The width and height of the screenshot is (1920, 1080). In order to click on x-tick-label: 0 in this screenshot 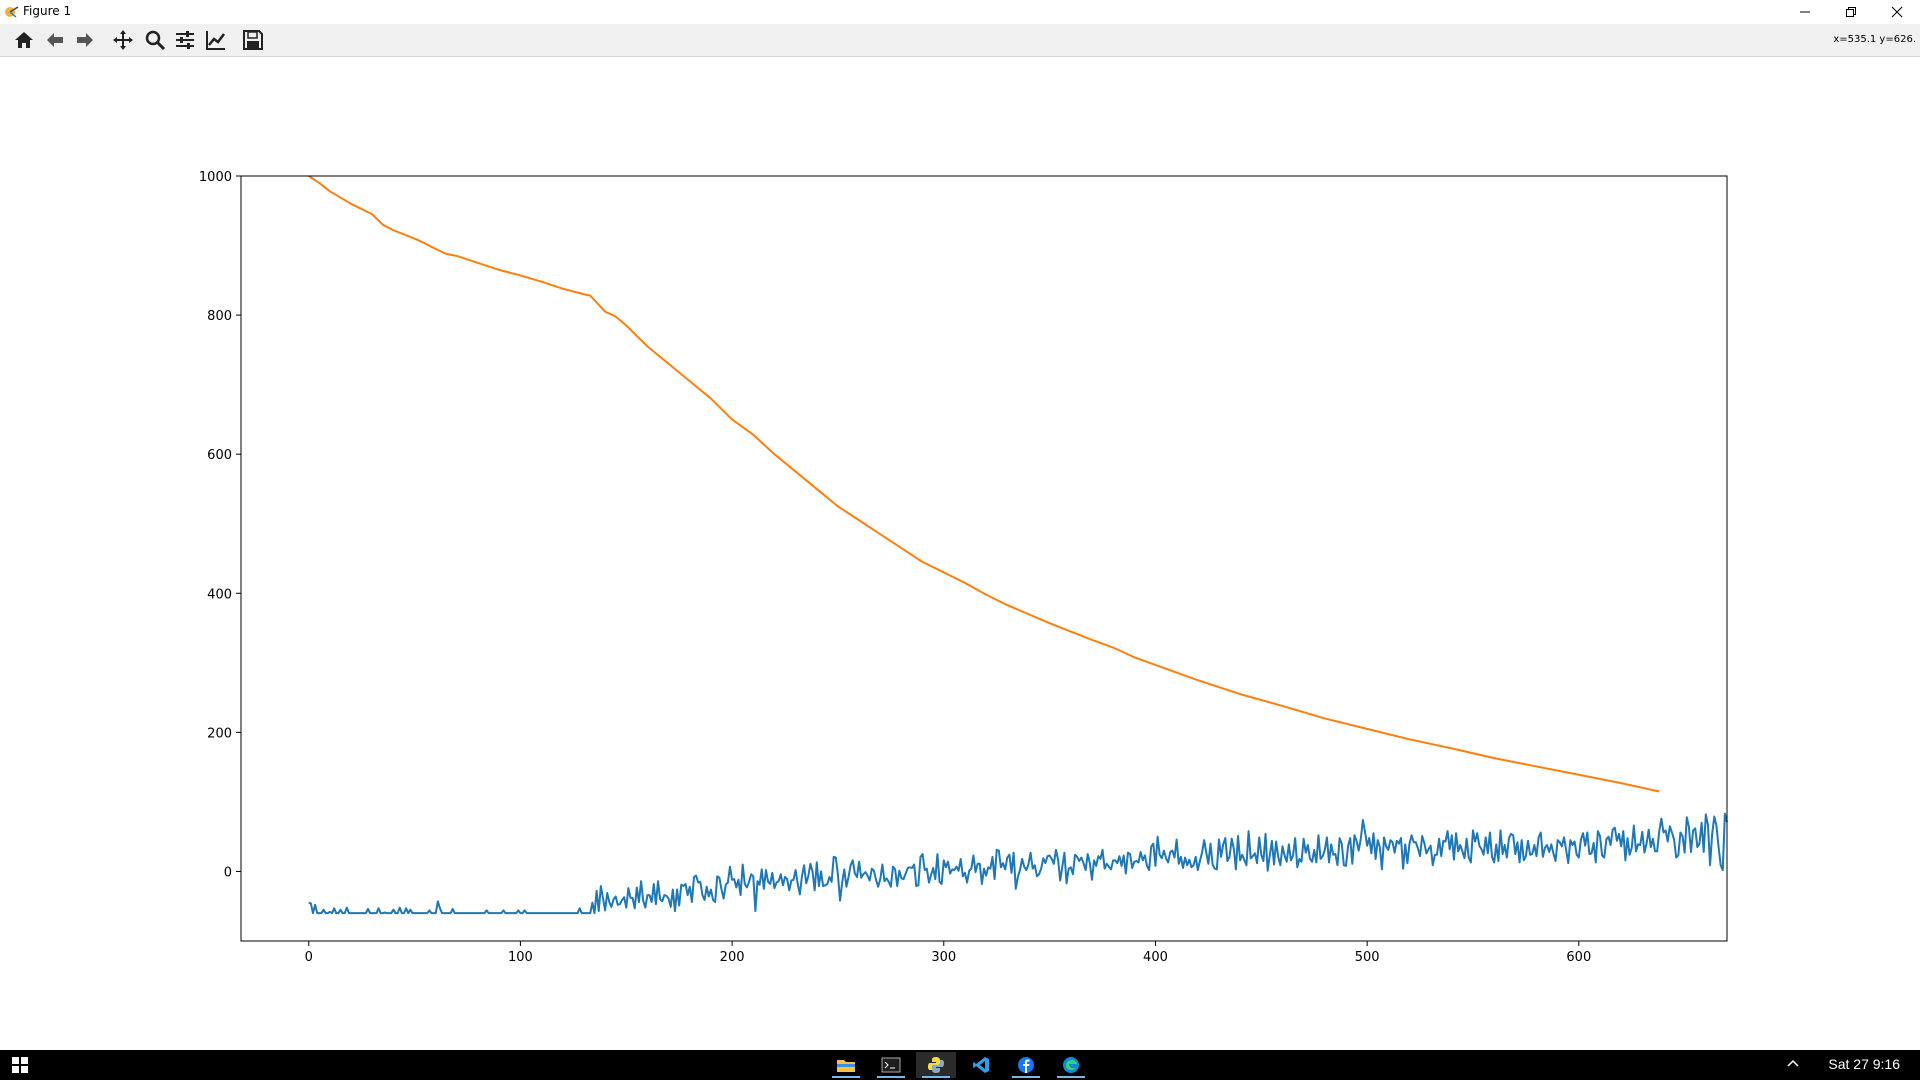, I will do `click(309, 957)`.